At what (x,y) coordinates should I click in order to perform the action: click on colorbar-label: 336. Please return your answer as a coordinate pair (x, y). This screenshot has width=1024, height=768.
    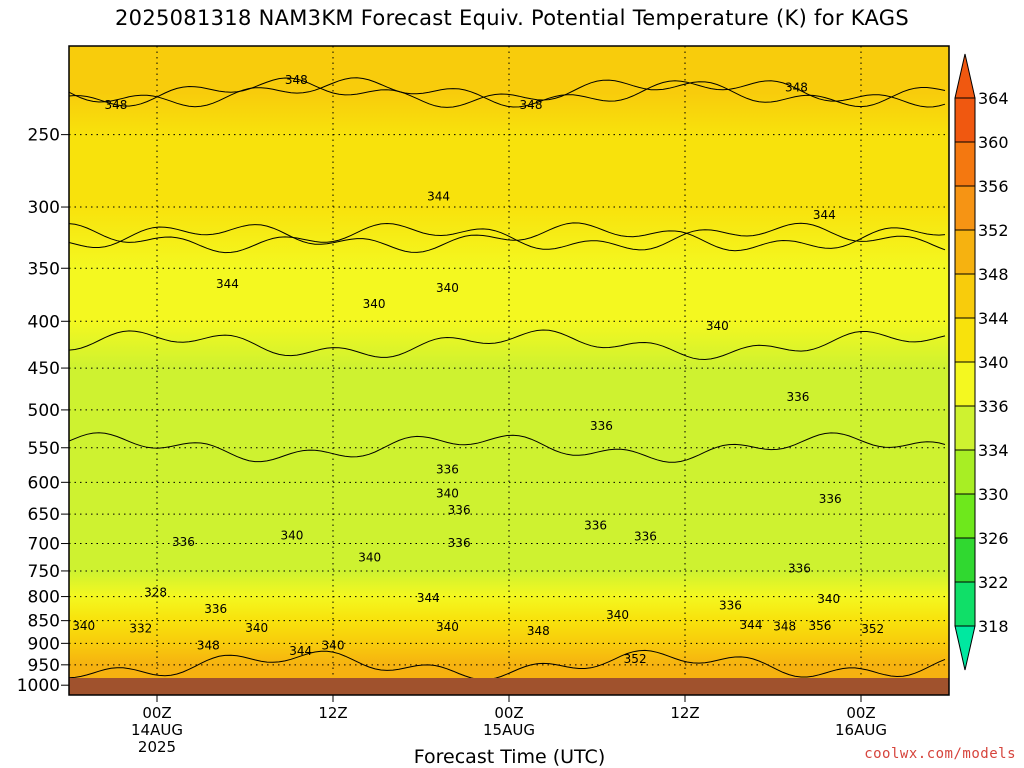
    Looking at the image, I should click on (993, 406).